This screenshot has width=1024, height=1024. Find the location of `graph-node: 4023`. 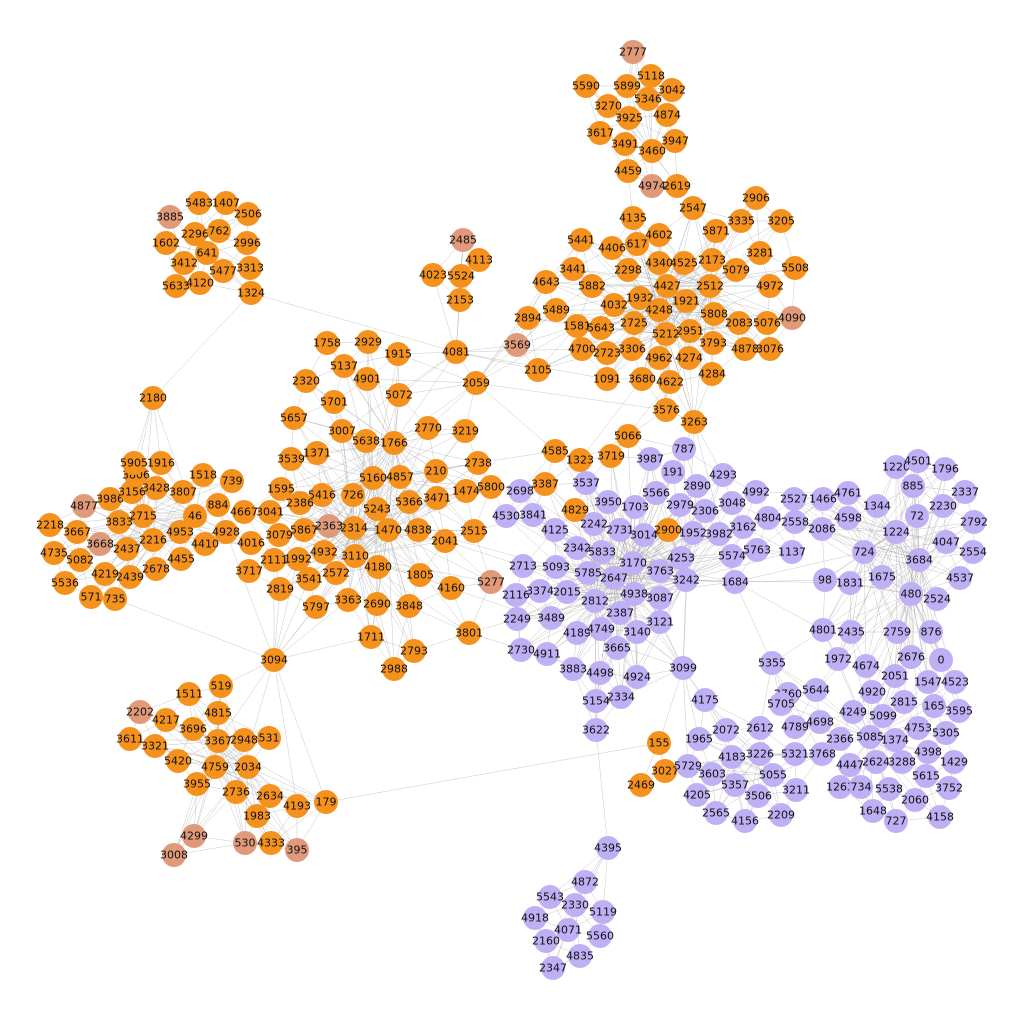

graph-node: 4023 is located at coordinates (433, 275).